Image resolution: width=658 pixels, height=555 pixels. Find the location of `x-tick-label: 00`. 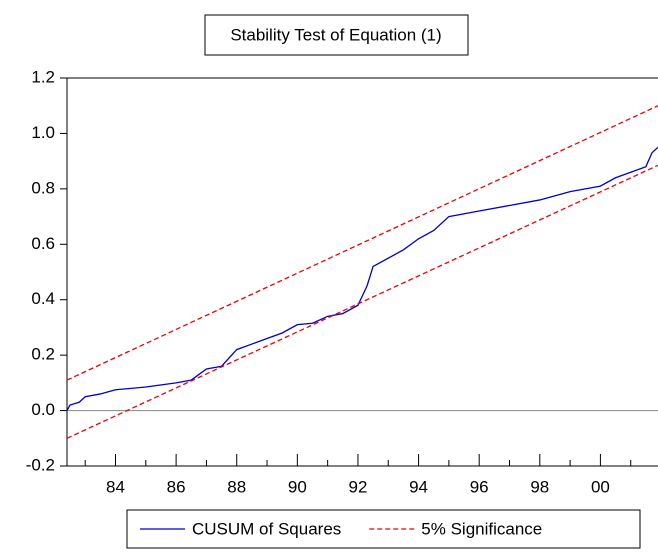

x-tick-label: 00 is located at coordinates (600, 486).